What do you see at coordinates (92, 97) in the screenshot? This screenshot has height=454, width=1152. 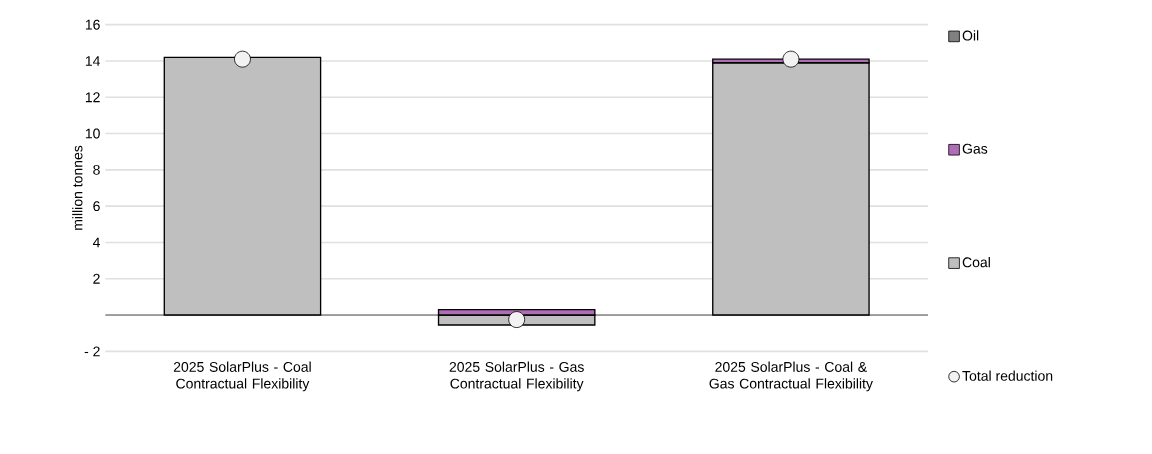 I see `y-tick-label: 12` at bounding box center [92, 97].